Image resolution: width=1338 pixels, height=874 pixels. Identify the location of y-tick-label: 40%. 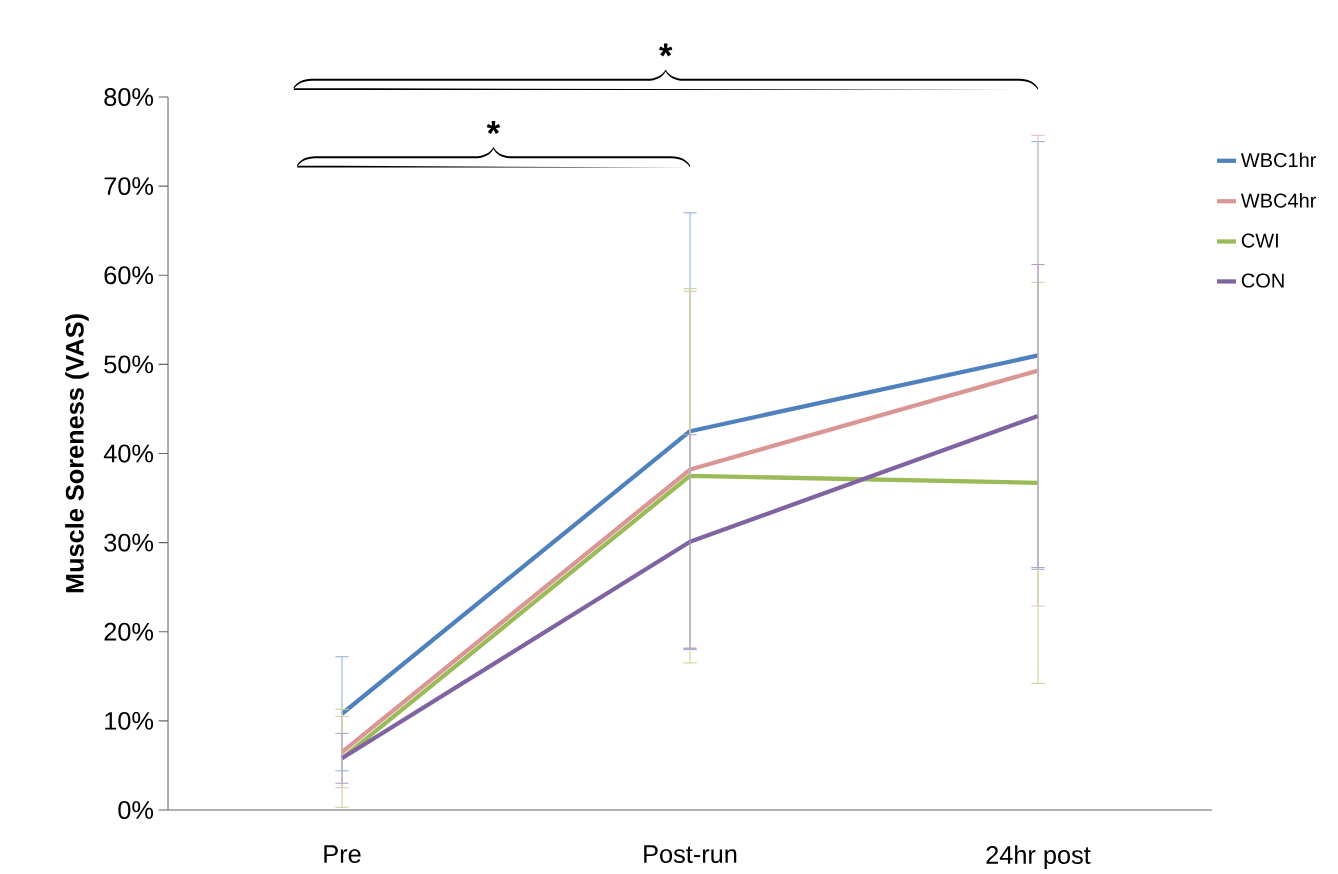
(128, 453).